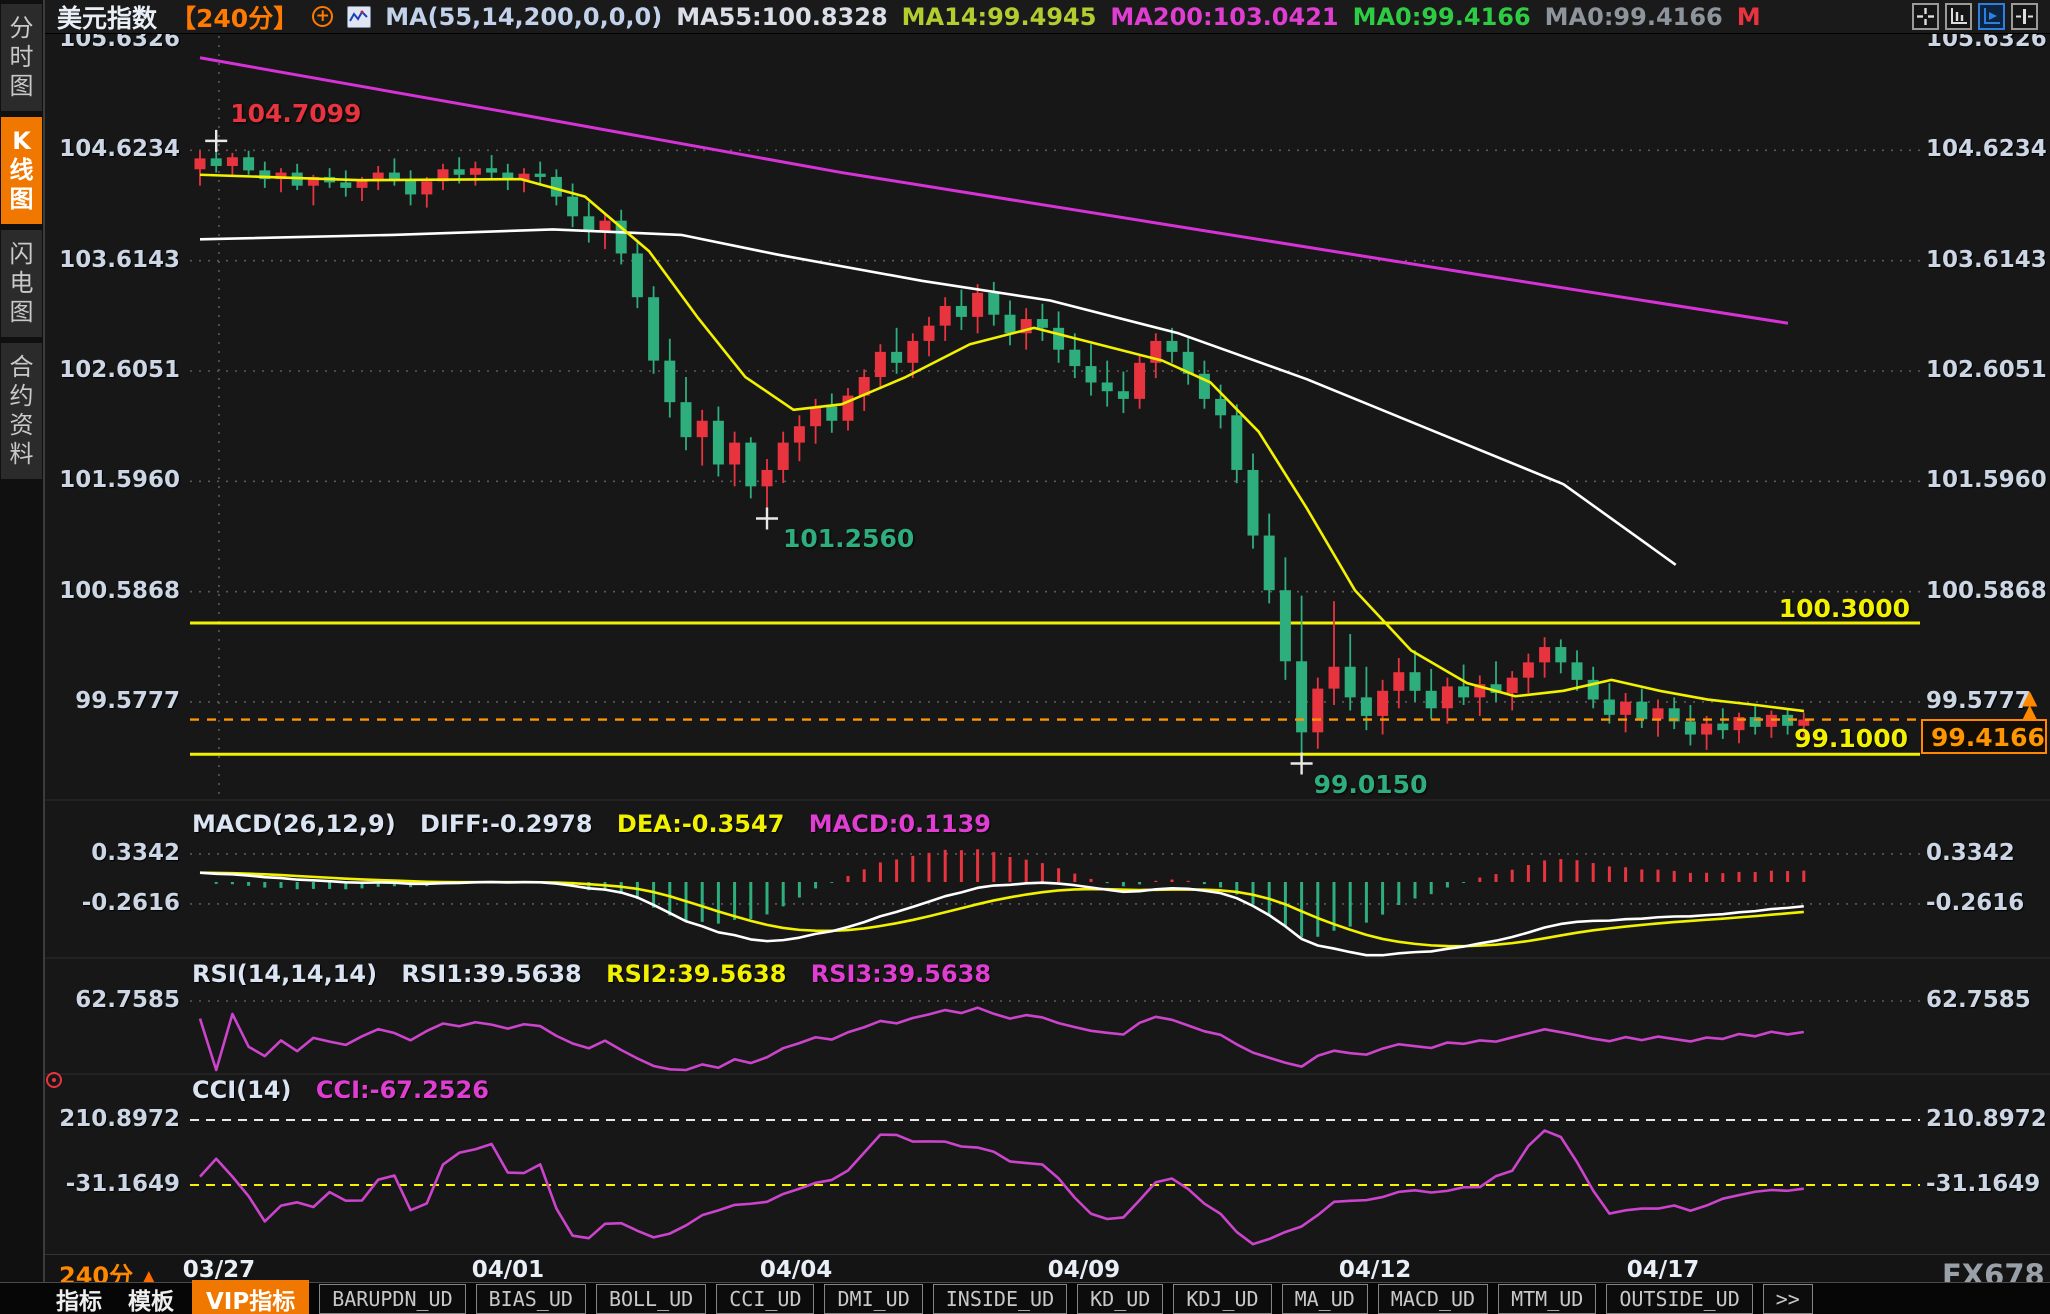 The image size is (2050, 1314). Describe the element at coordinates (219, 1270) in the screenshot. I see `date-tick-label: 03/27` at that location.